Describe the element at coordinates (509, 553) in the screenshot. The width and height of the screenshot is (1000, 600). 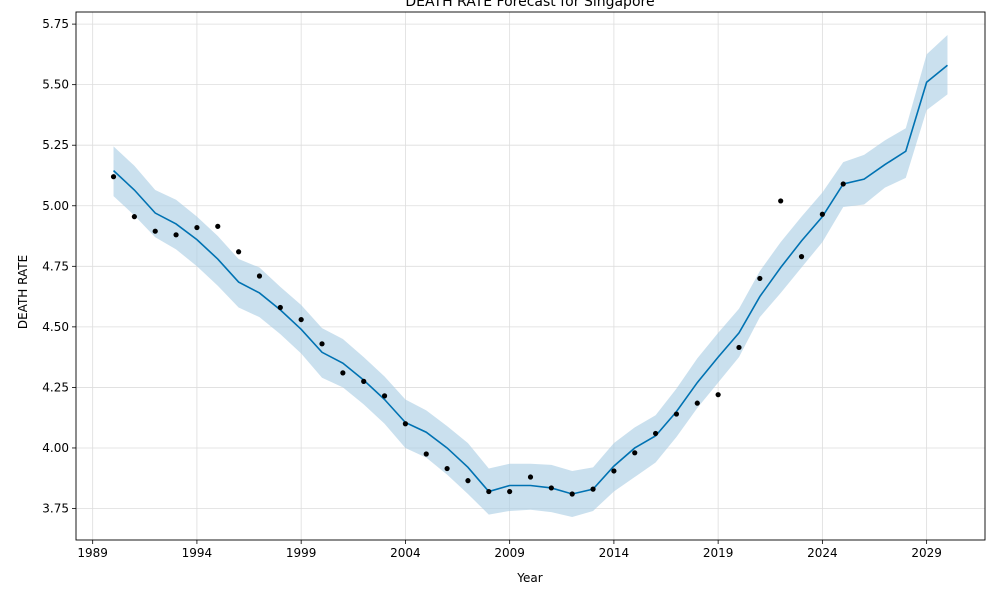
I see `x-tick-label: 2009` at that location.